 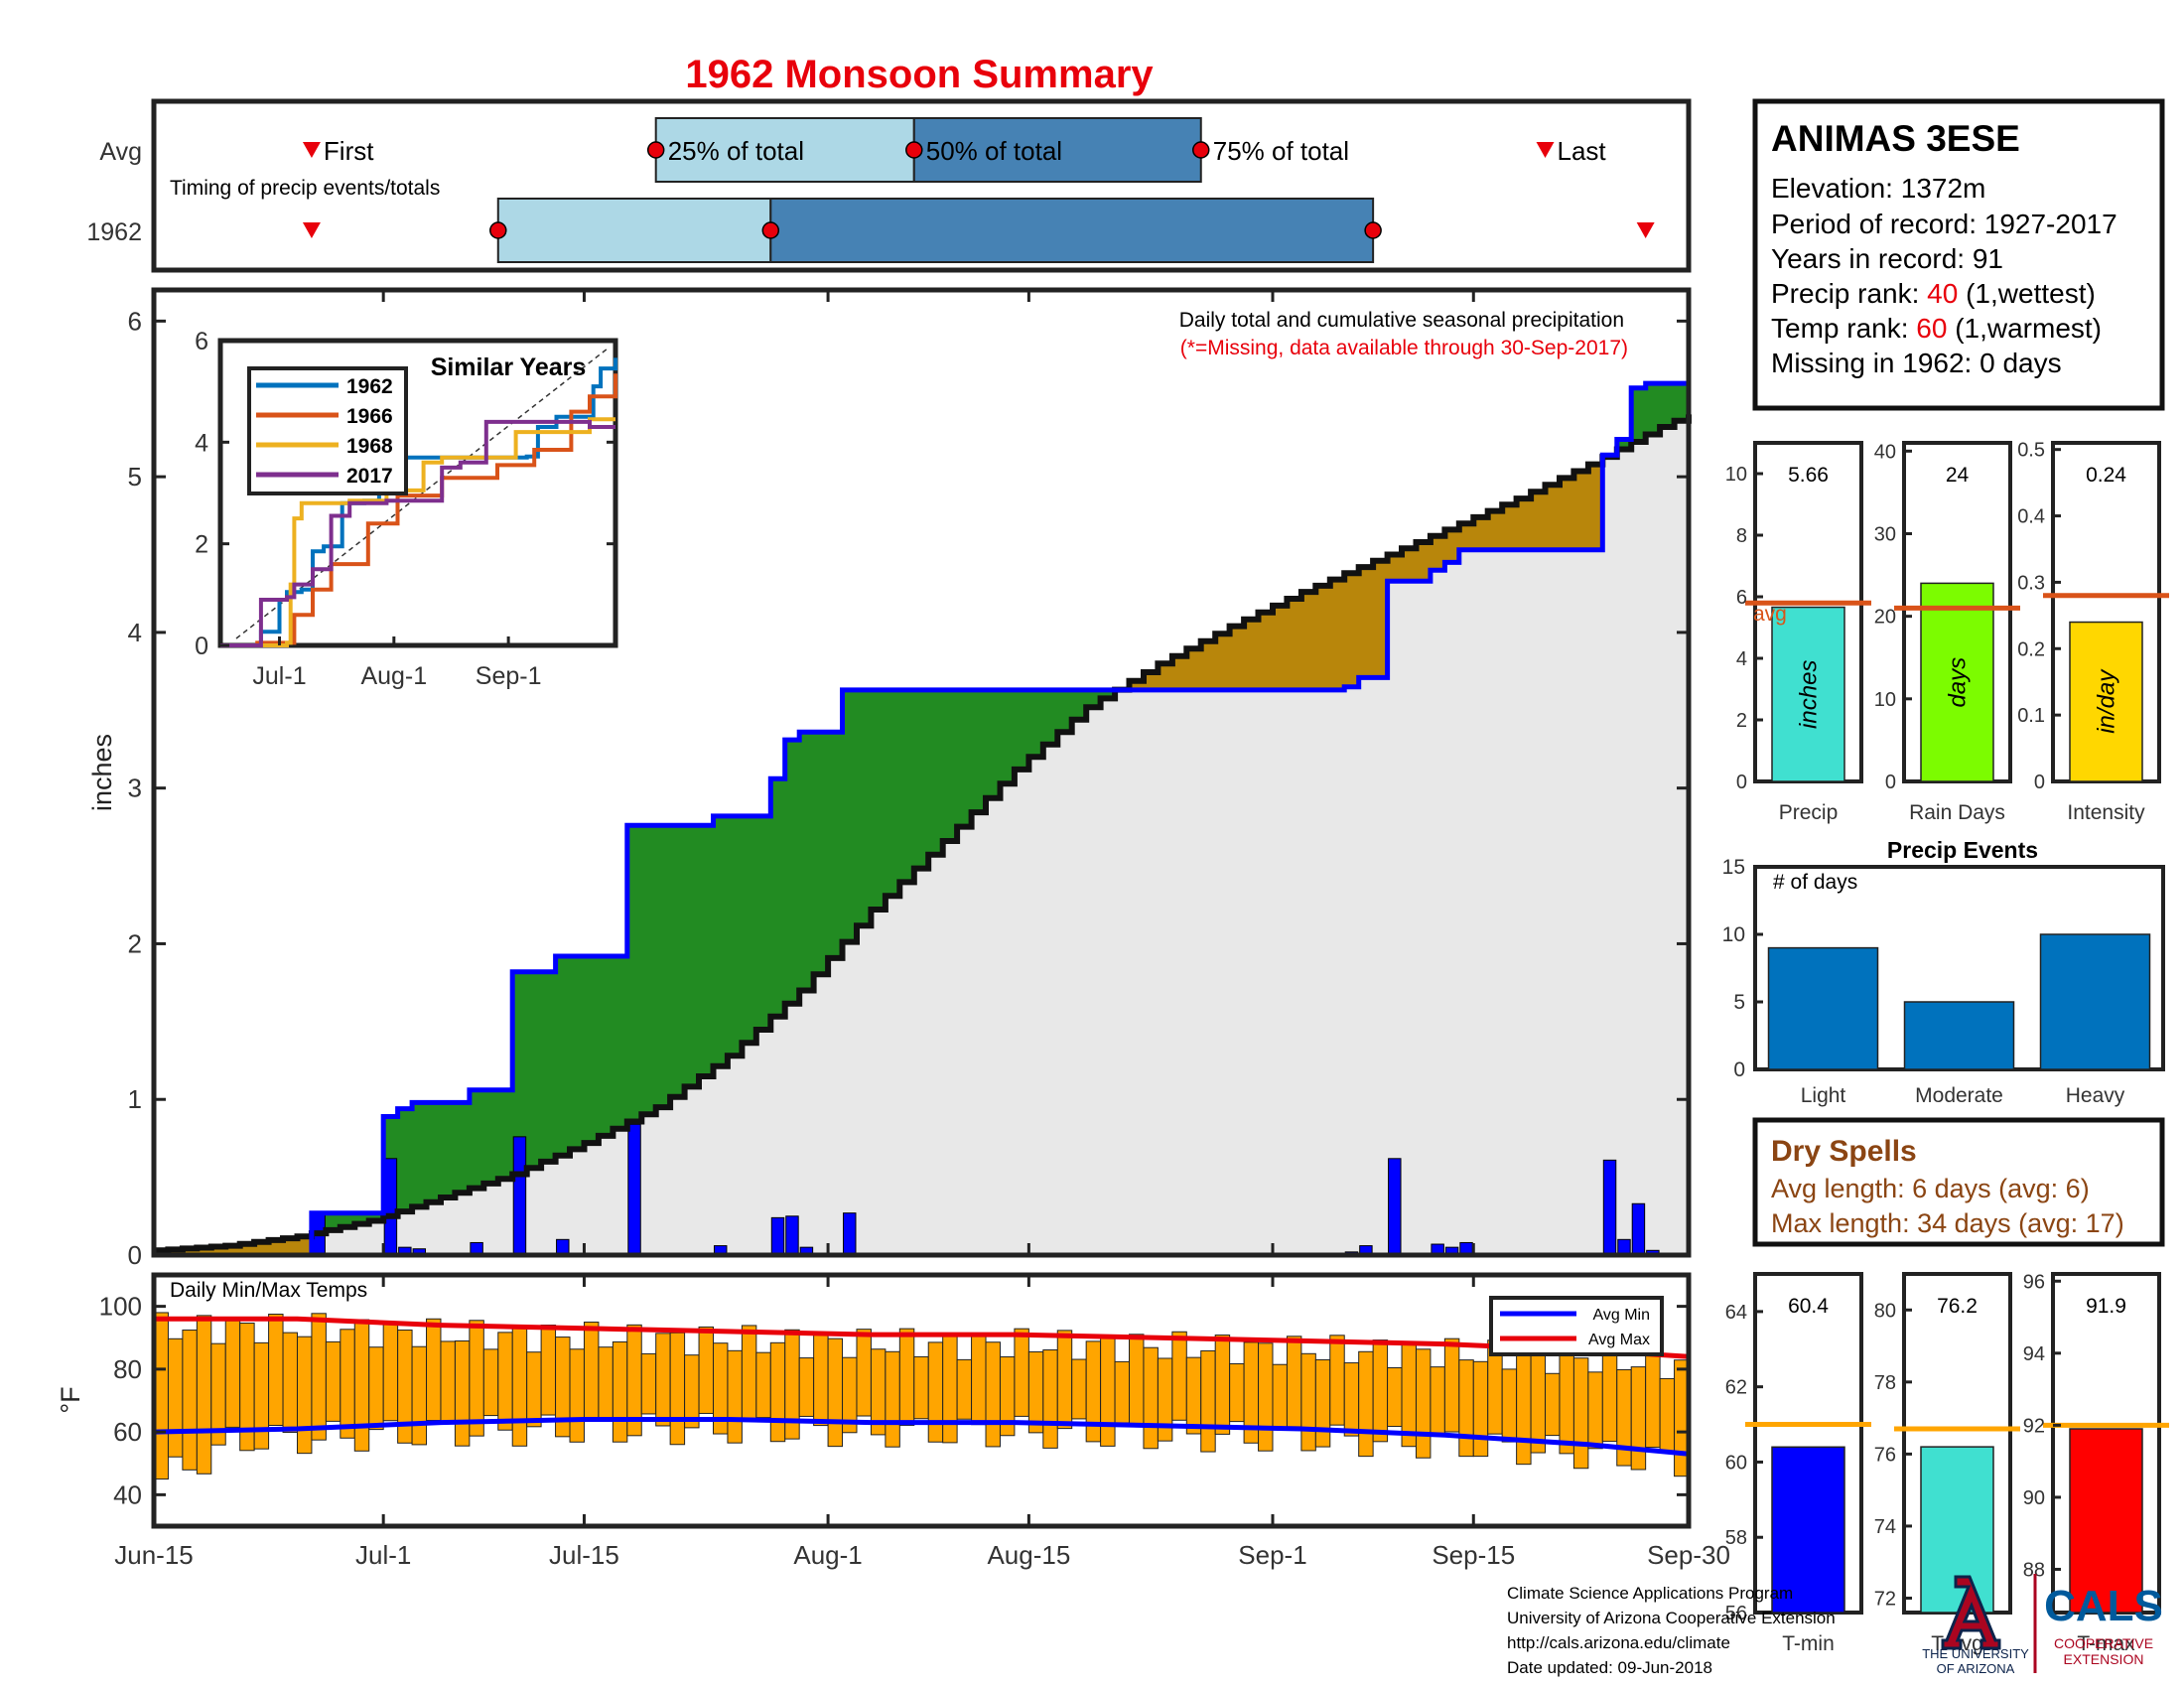 I want to click on dry-spells-frame, so click(x=1958, y=1182).